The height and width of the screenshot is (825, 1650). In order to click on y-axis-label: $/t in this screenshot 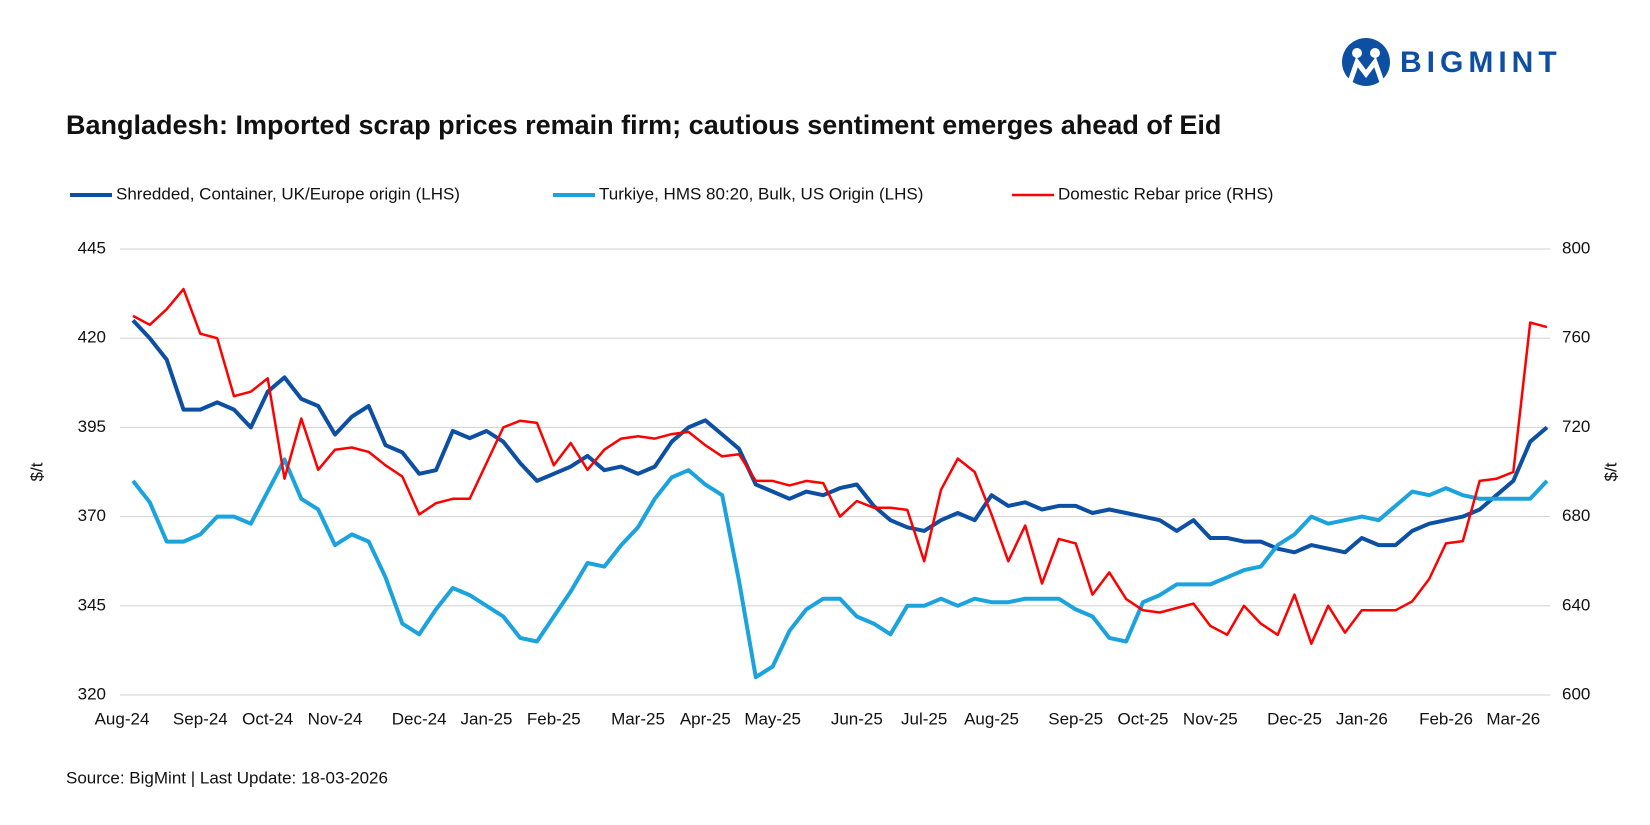, I will do `click(36, 471)`.